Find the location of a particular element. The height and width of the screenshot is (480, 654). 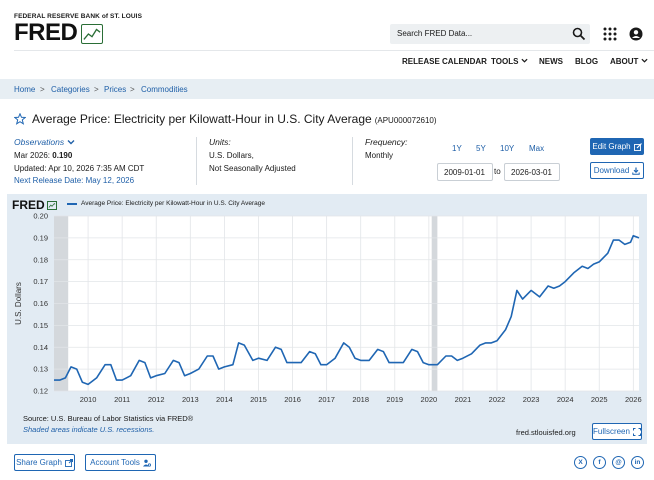

breadcrumb-prices: Prices is located at coordinates (115, 89).